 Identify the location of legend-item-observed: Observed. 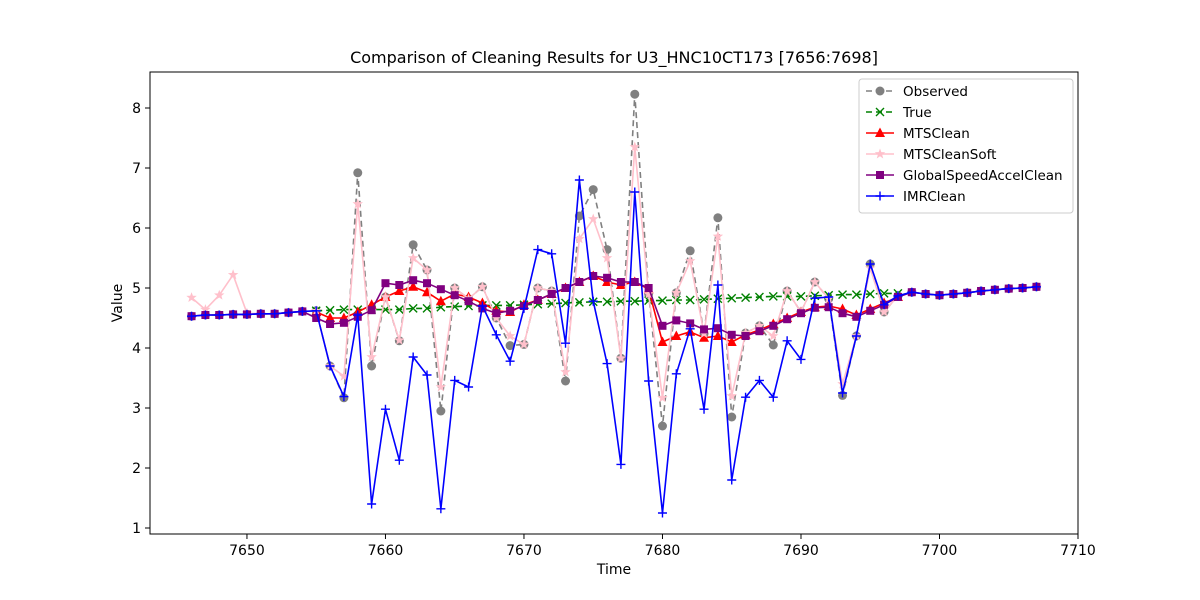
(917, 92).